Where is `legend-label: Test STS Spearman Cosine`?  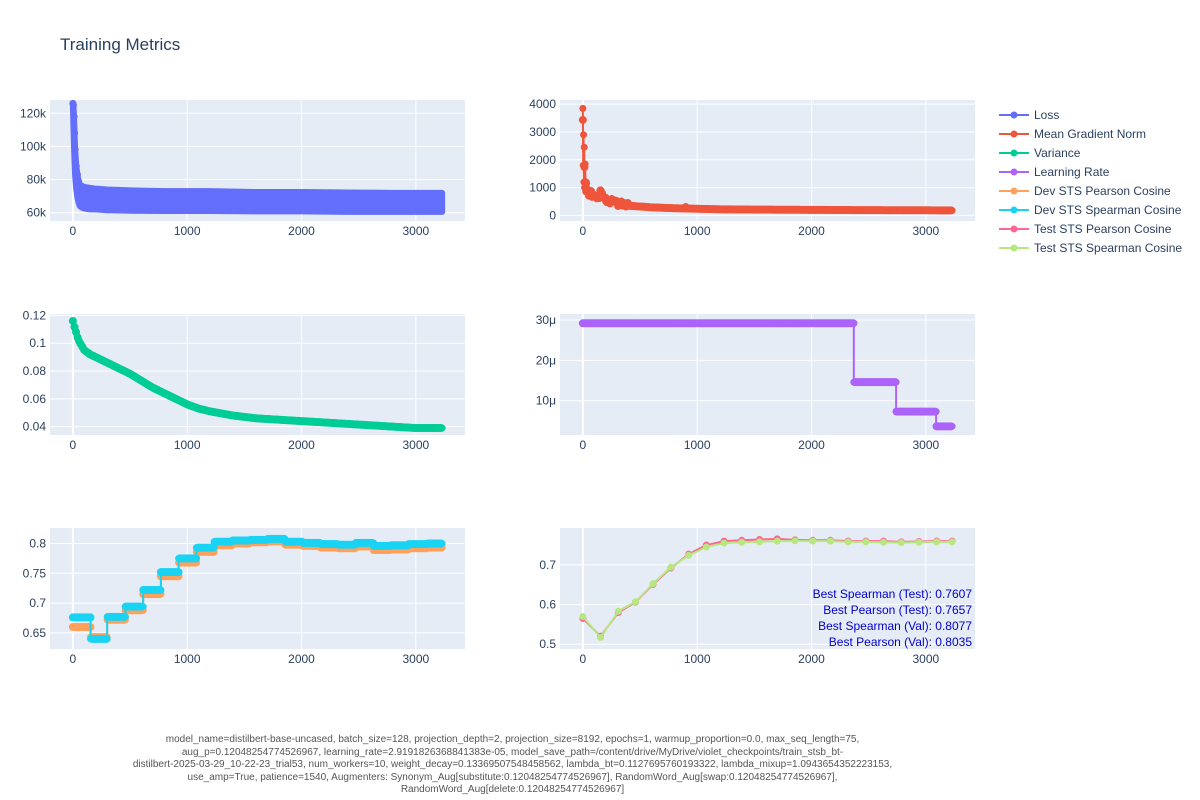 legend-label: Test STS Spearman Cosine is located at coordinates (1108, 248).